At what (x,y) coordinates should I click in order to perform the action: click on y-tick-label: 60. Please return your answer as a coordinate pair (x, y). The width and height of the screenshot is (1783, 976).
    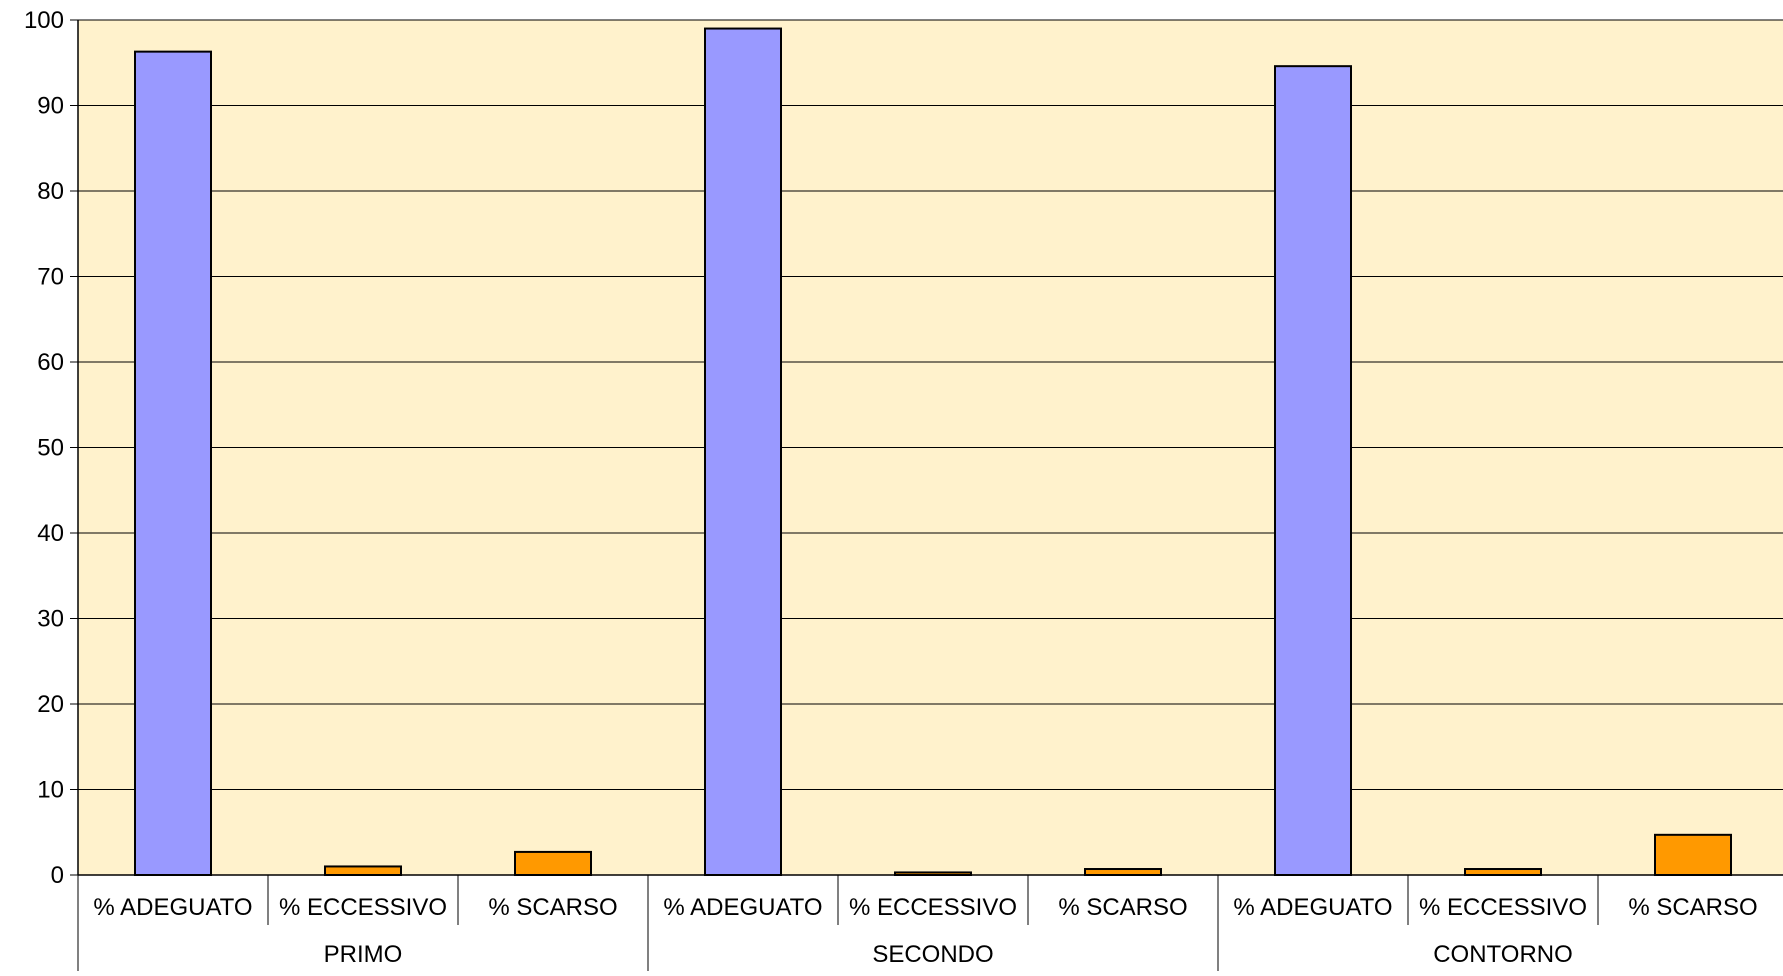
    Looking at the image, I should click on (50, 362).